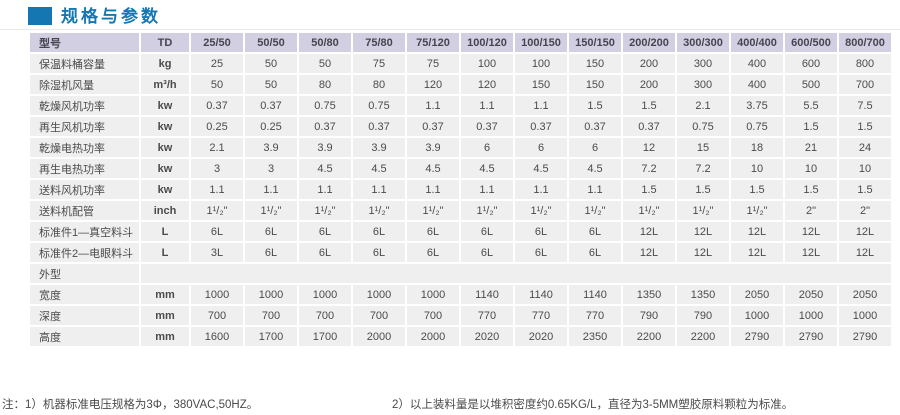 This screenshot has width=900, height=415. What do you see at coordinates (703, 63) in the screenshot?
I see `spec-value-cell: 300` at bounding box center [703, 63].